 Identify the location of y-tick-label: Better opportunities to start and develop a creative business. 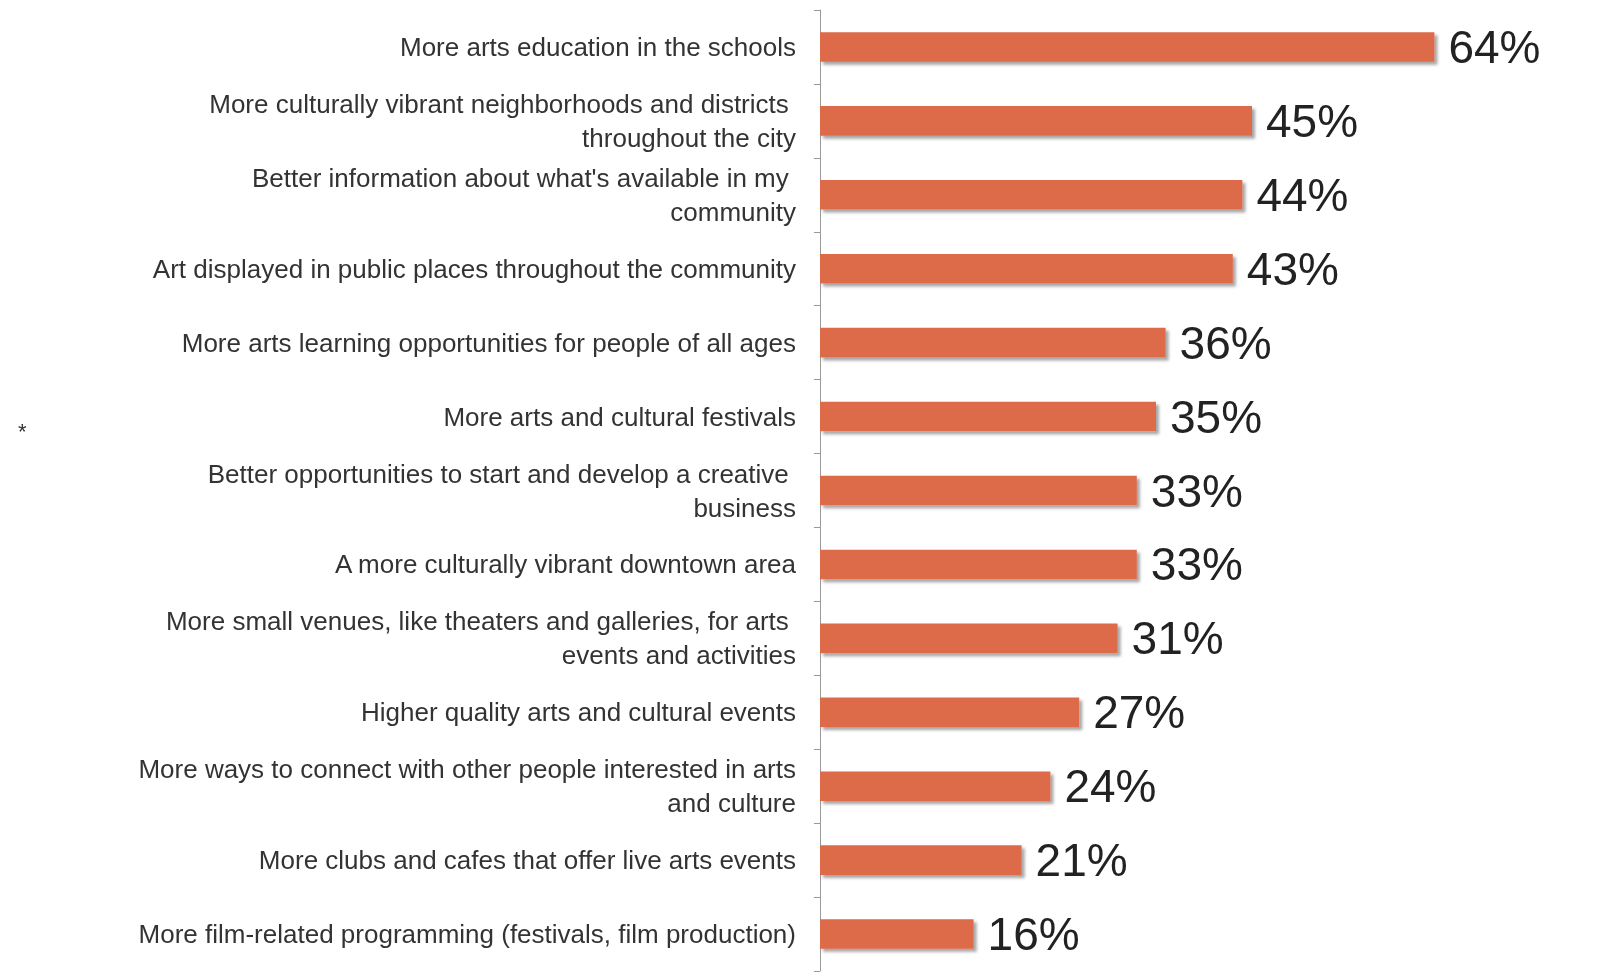
(501, 490).